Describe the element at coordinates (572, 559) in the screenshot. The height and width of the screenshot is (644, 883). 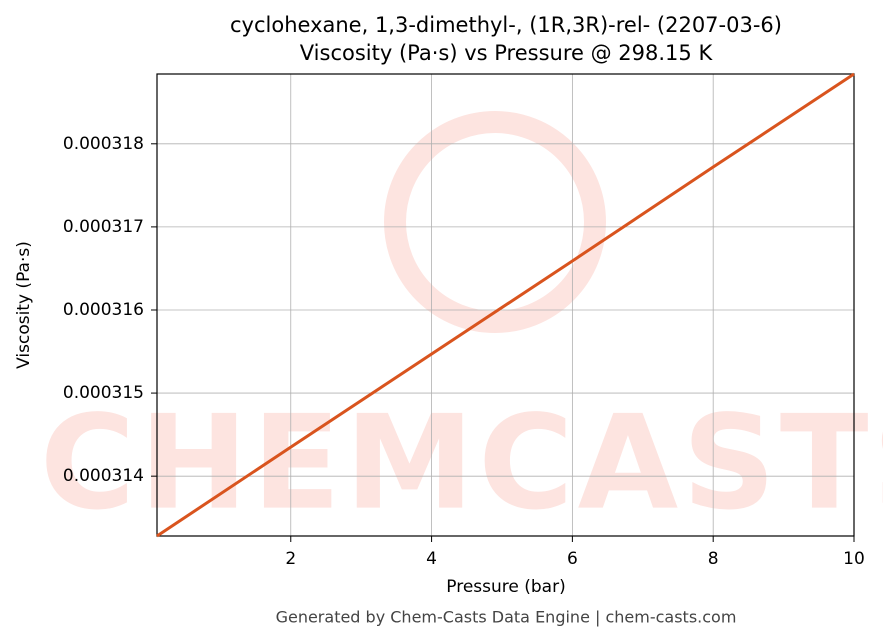
I see `x-tick-label: 6` at that location.